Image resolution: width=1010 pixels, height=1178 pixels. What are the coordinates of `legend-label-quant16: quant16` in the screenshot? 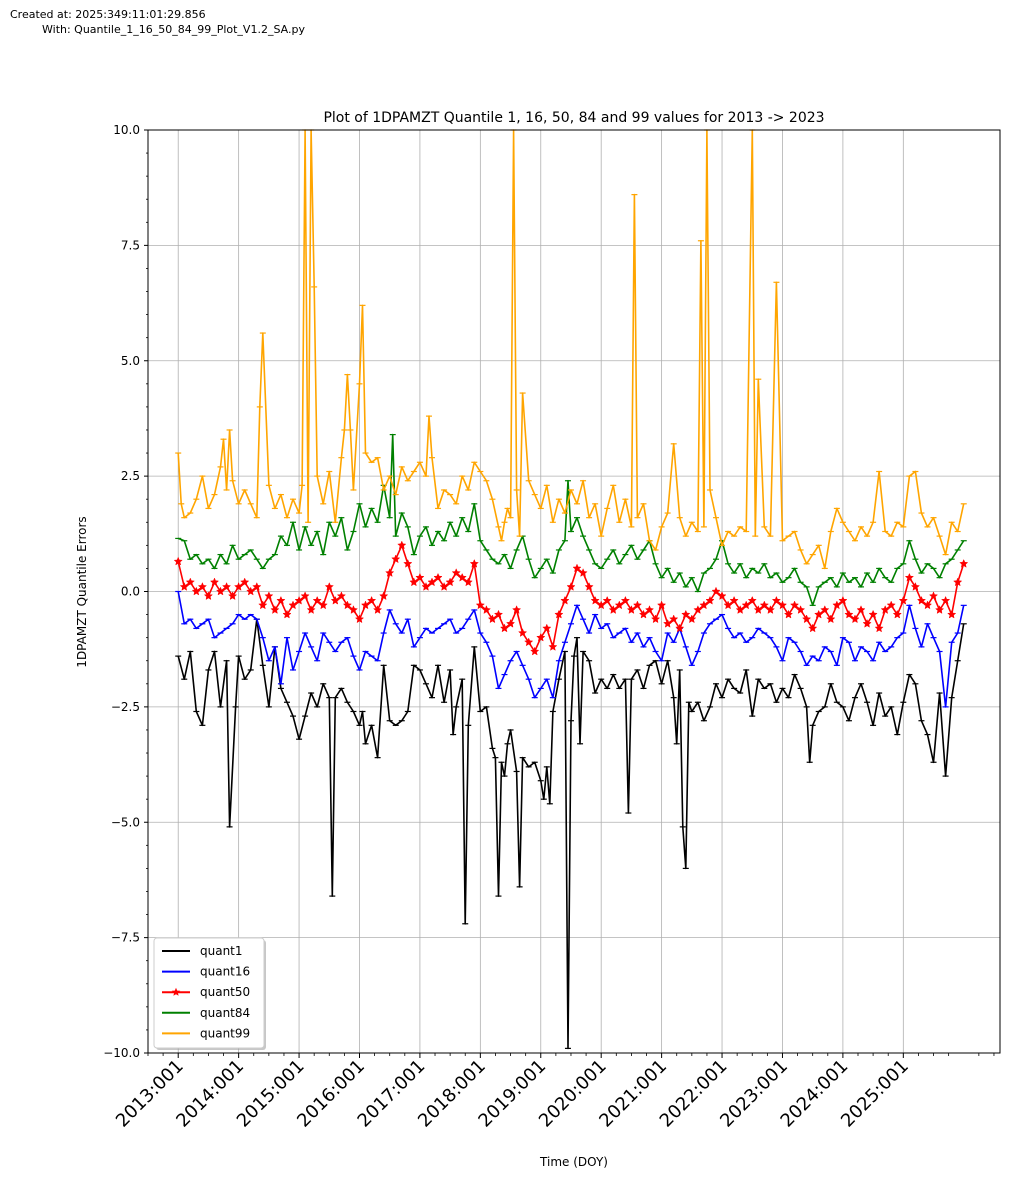 It's located at (225, 972).